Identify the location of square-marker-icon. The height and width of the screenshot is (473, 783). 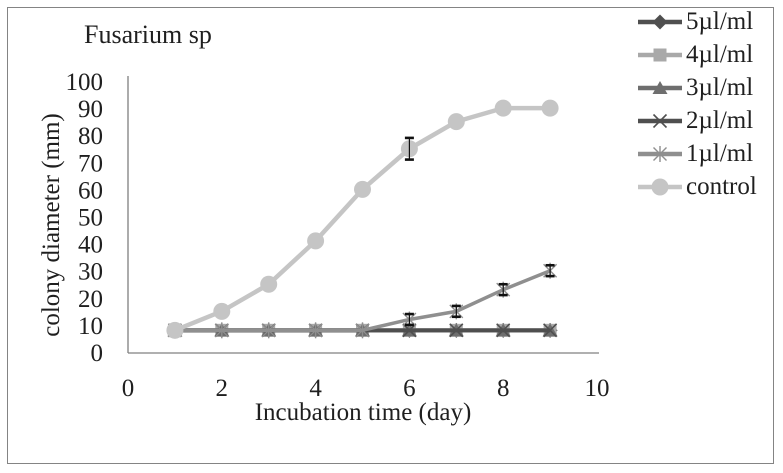
(660, 54).